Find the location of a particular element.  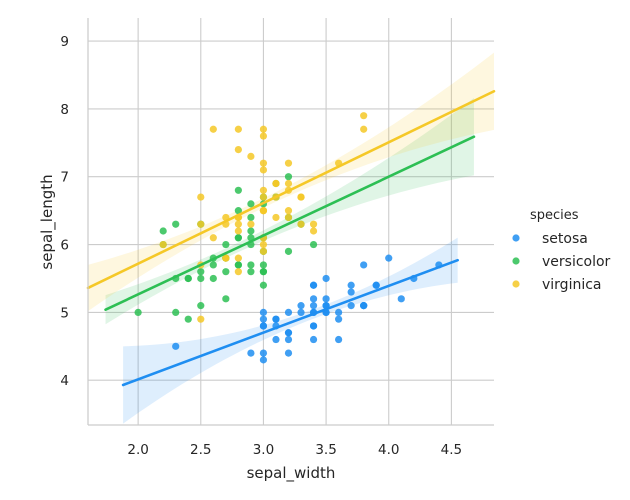

y-tick-label: 9 is located at coordinates (64, 42).